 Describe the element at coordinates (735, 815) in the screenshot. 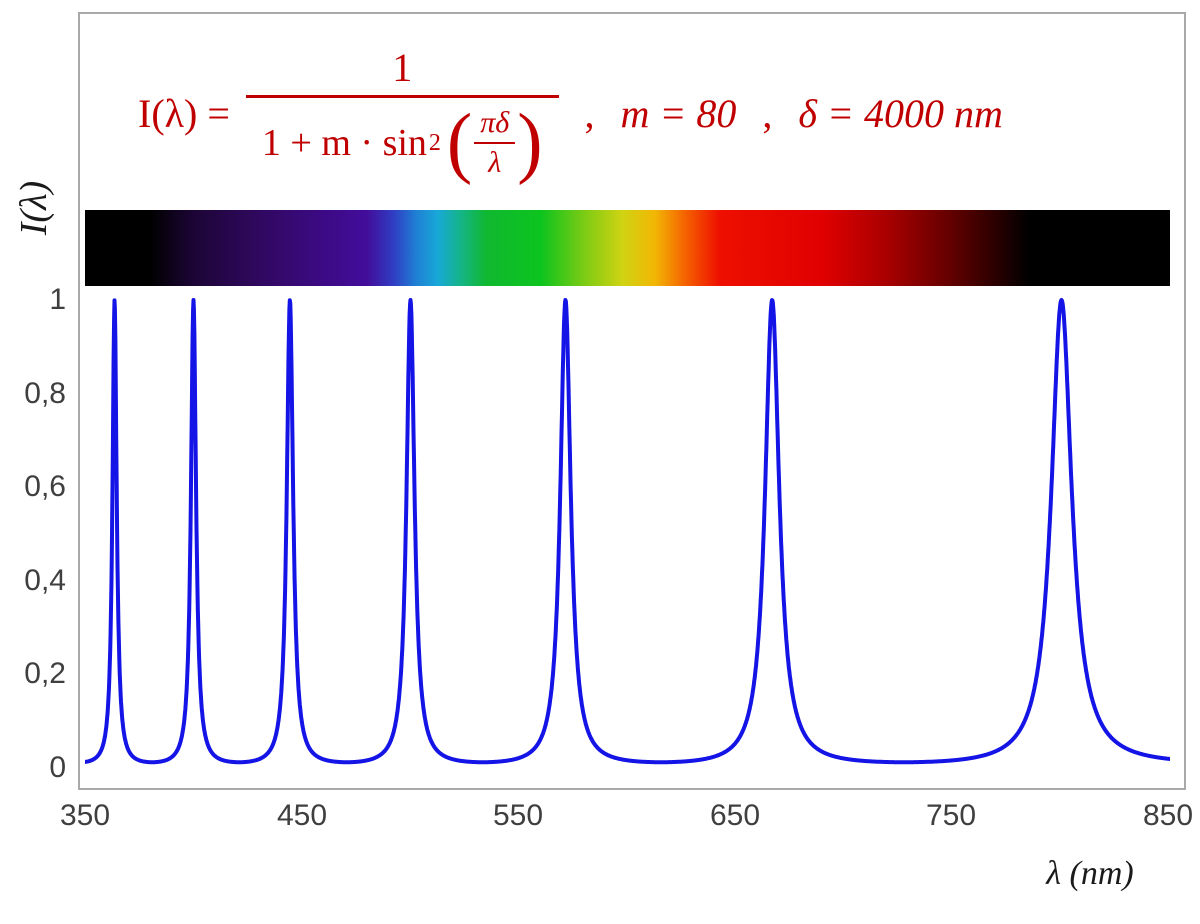

I see `x-tick-650: 650` at that location.